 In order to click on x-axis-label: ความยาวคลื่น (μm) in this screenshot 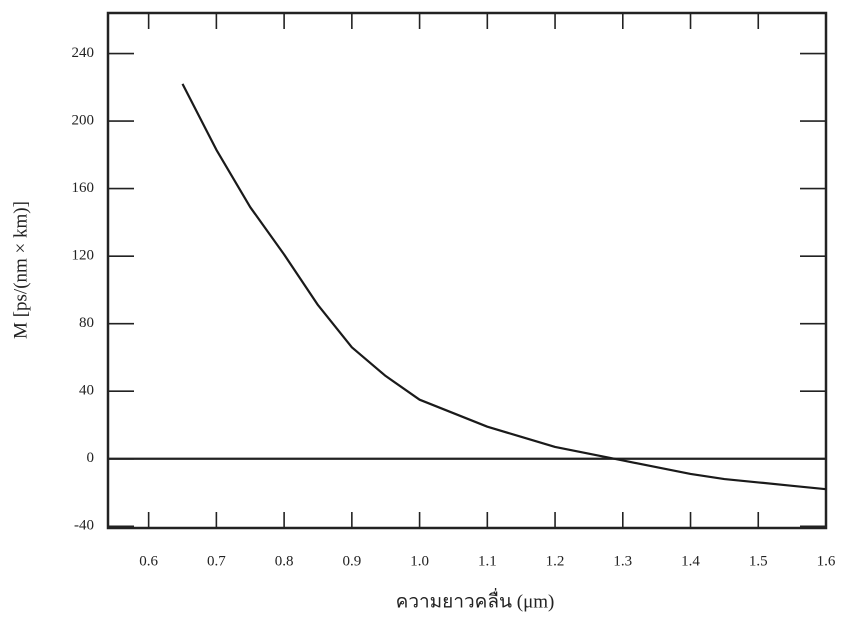, I will do `click(475, 599)`.